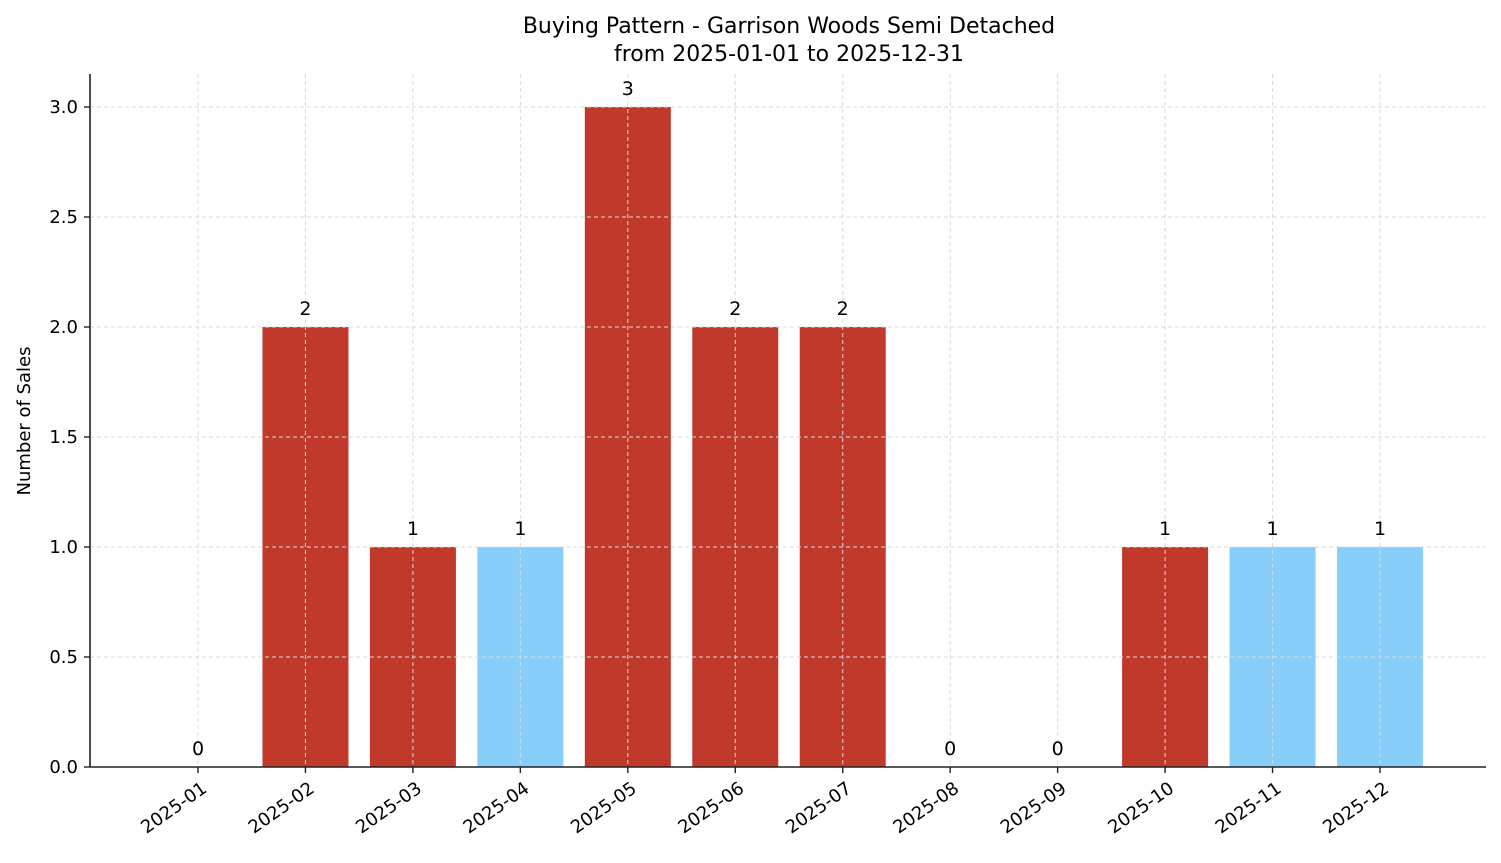  What do you see at coordinates (926, 808) in the screenshot?
I see `x-tick-label: 2025-08` at bounding box center [926, 808].